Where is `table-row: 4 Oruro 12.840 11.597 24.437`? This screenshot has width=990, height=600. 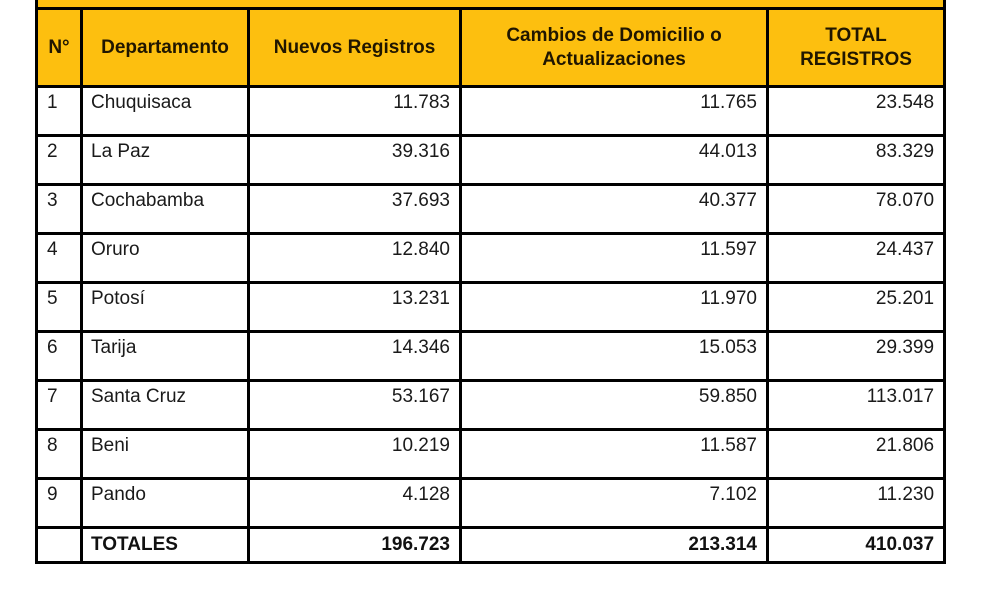 table-row: 4 Oruro 12.840 11.597 24.437 is located at coordinates (491, 258).